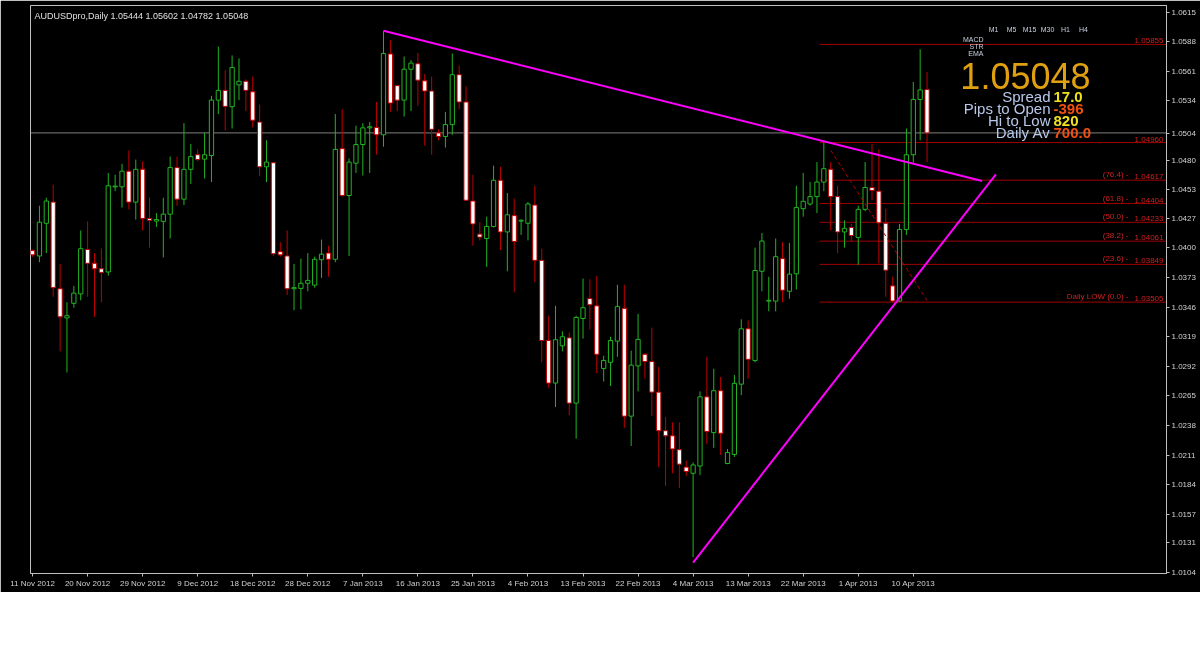 This screenshot has height=655, width=1200. Describe the element at coordinates (1184, 160) in the screenshot. I see `y-tick-label: 1.0480` at that location.